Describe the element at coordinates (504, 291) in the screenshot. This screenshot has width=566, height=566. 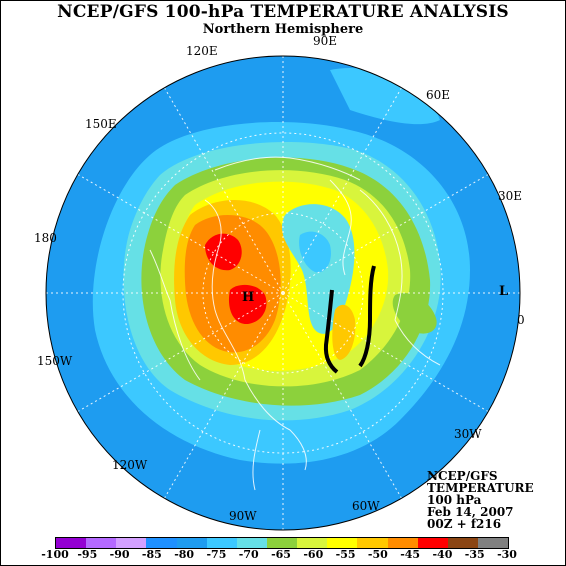
I see `low-pressure-marker: L` at that location.